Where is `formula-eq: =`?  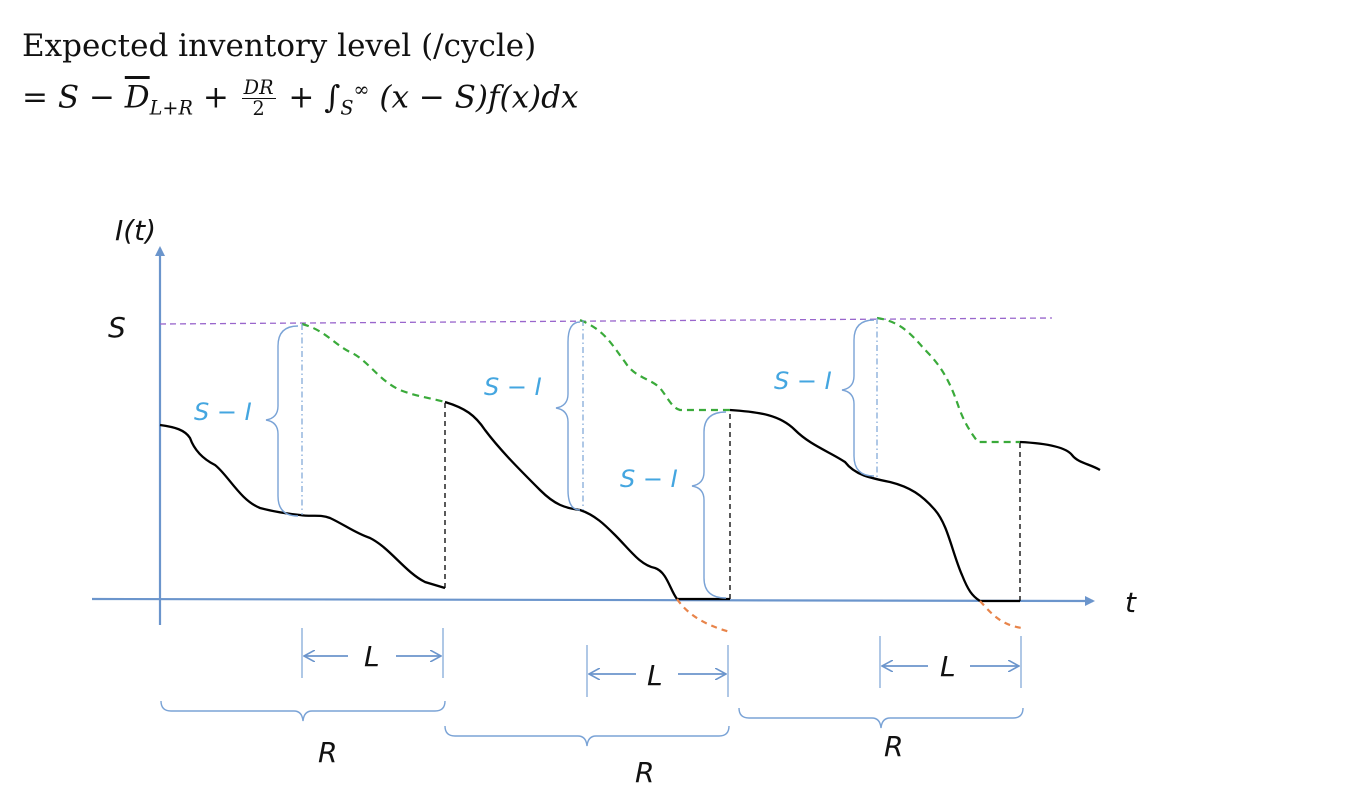 formula-eq: = is located at coordinates (35, 97).